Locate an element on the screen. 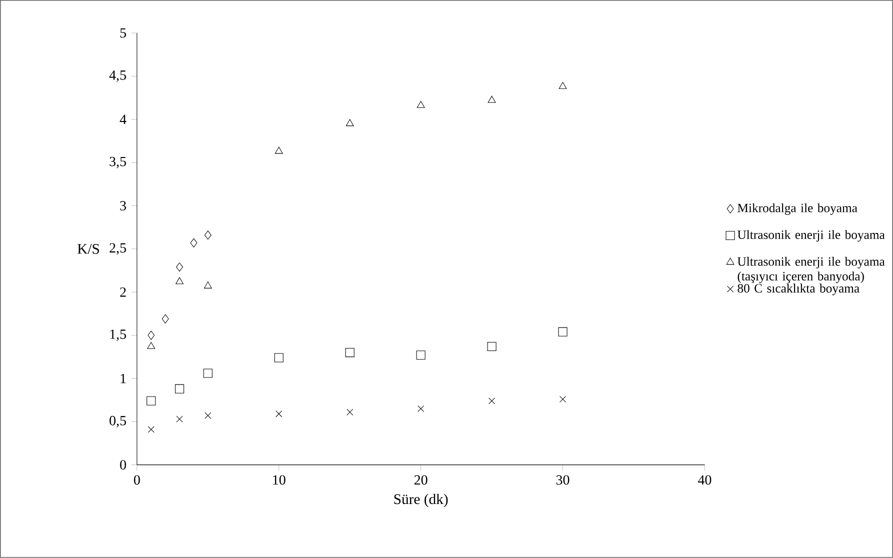 This screenshot has width=893, height=558. x-axis-title: Süre (dk) is located at coordinates (421, 501).